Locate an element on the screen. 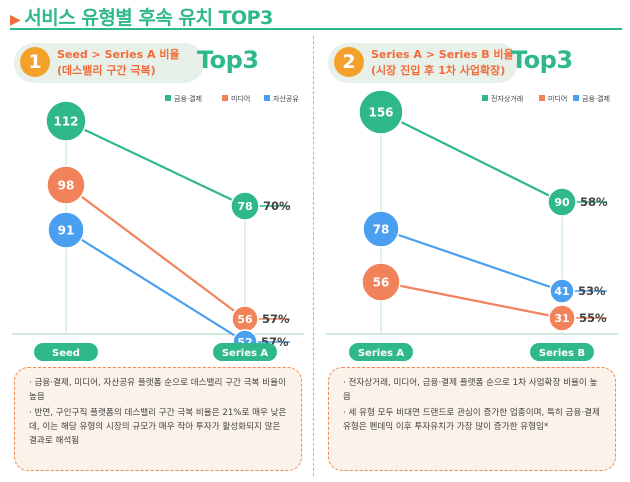 This screenshot has height=482, width=630. column-divider is located at coordinates (313, 256).